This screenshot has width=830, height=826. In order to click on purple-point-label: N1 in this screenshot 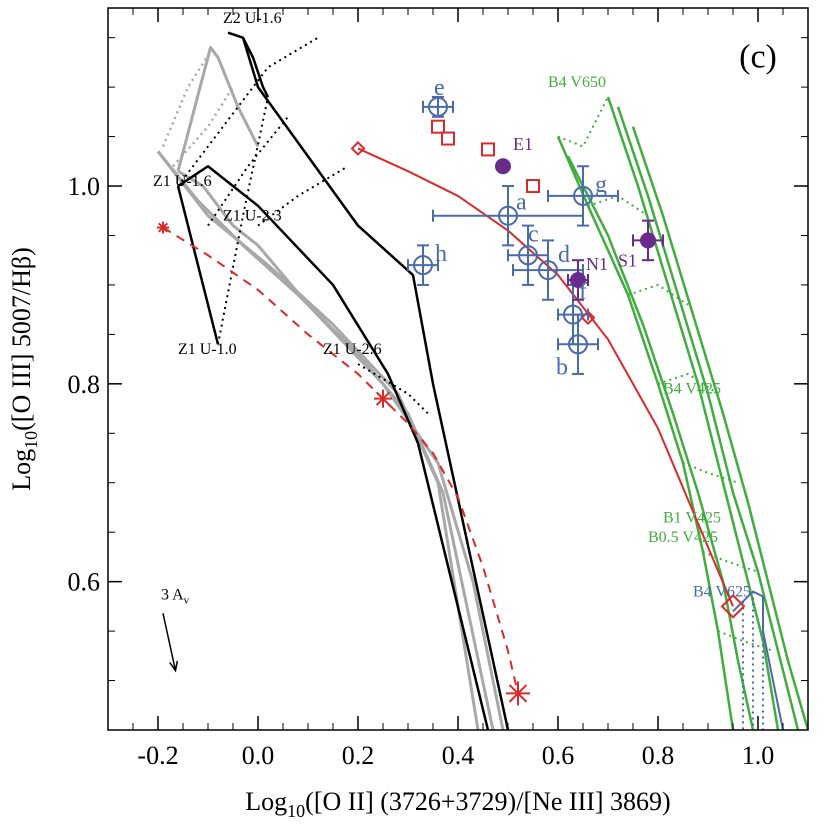, I will do `click(597, 264)`.